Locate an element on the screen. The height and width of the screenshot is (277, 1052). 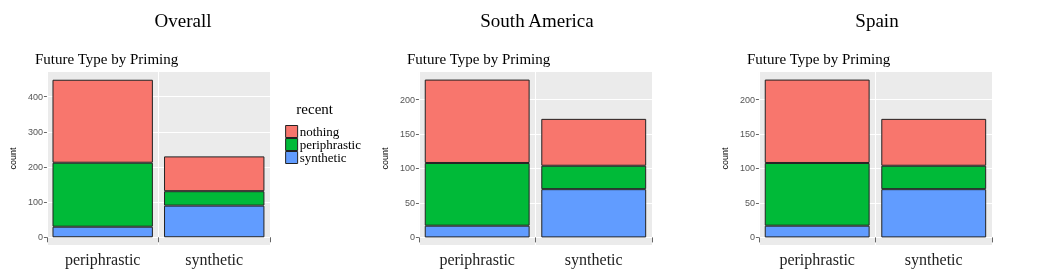
chart-title: South America is located at coordinates (537, 20).